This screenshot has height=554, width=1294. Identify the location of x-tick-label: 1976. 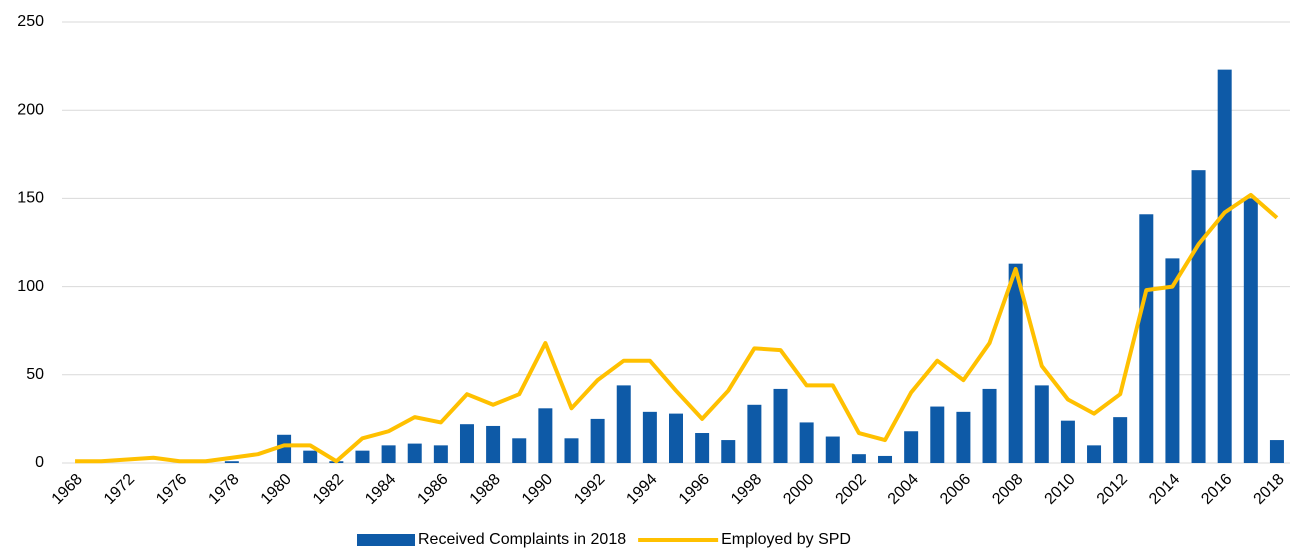
(171, 489).